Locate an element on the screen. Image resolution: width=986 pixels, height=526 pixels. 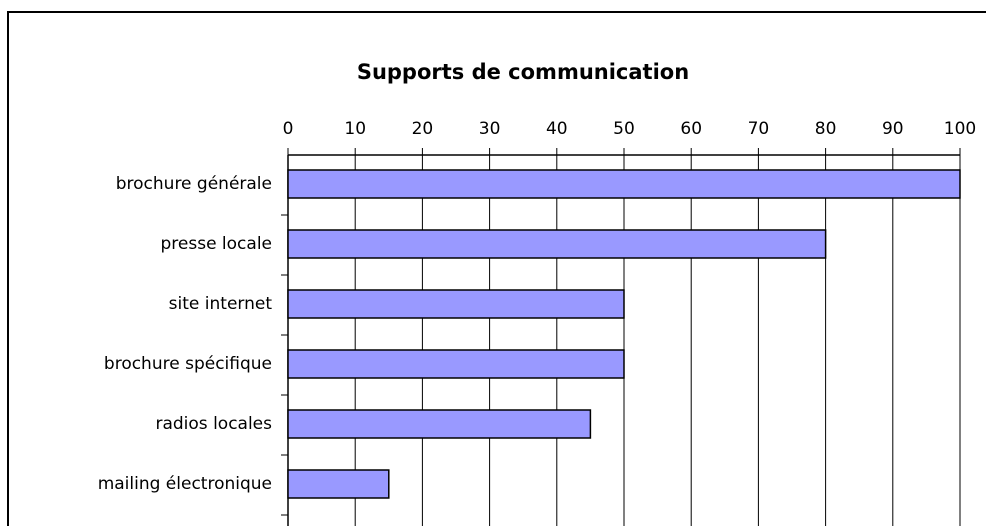
y-tick-label: presse locale is located at coordinates (216, 244).